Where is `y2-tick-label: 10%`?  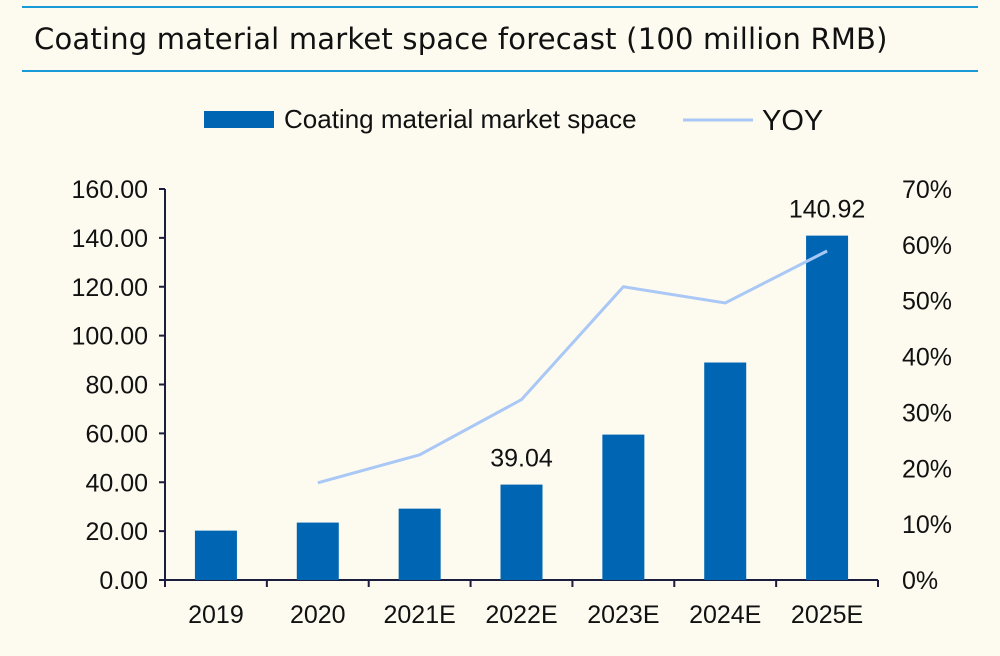 y2-tick-label: 10% is located at coordinates (927, 525).